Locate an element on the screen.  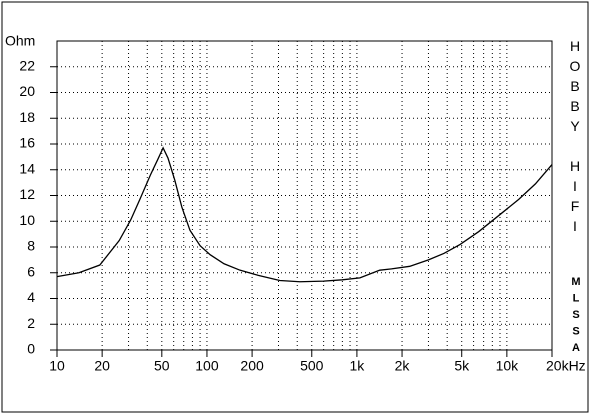
system-annotation: MLSSA is located at coordinates (576, 317).